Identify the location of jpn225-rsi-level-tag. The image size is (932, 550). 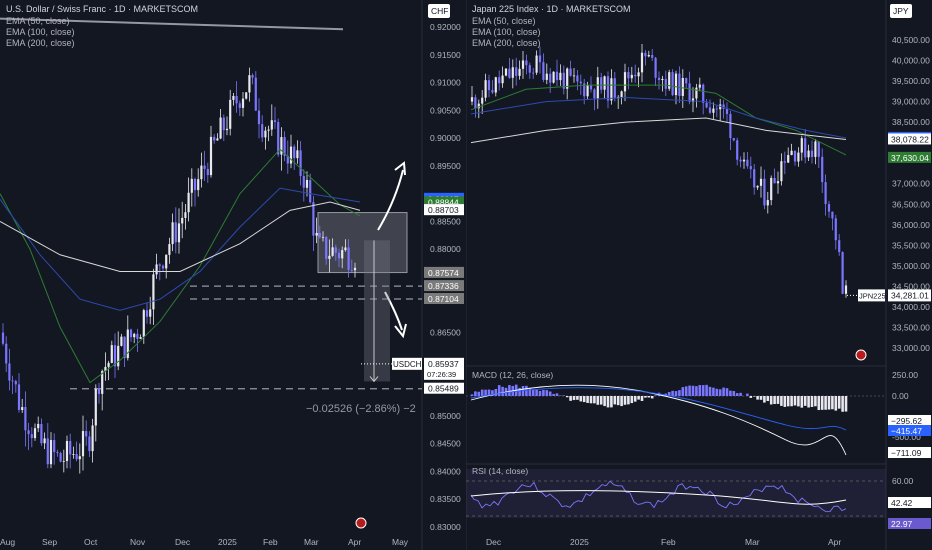
(909, 523).